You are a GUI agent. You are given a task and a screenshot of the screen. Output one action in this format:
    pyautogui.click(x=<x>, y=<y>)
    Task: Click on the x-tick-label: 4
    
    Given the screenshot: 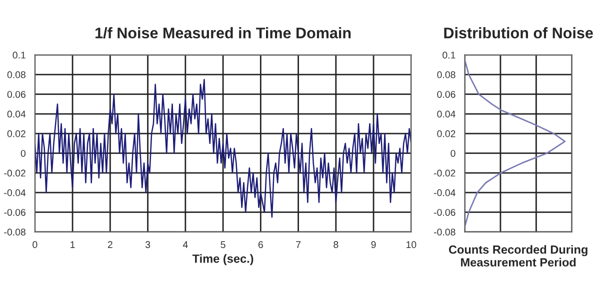 What is the action you would take?
    pyautogui.click(x=185, y=244)
    